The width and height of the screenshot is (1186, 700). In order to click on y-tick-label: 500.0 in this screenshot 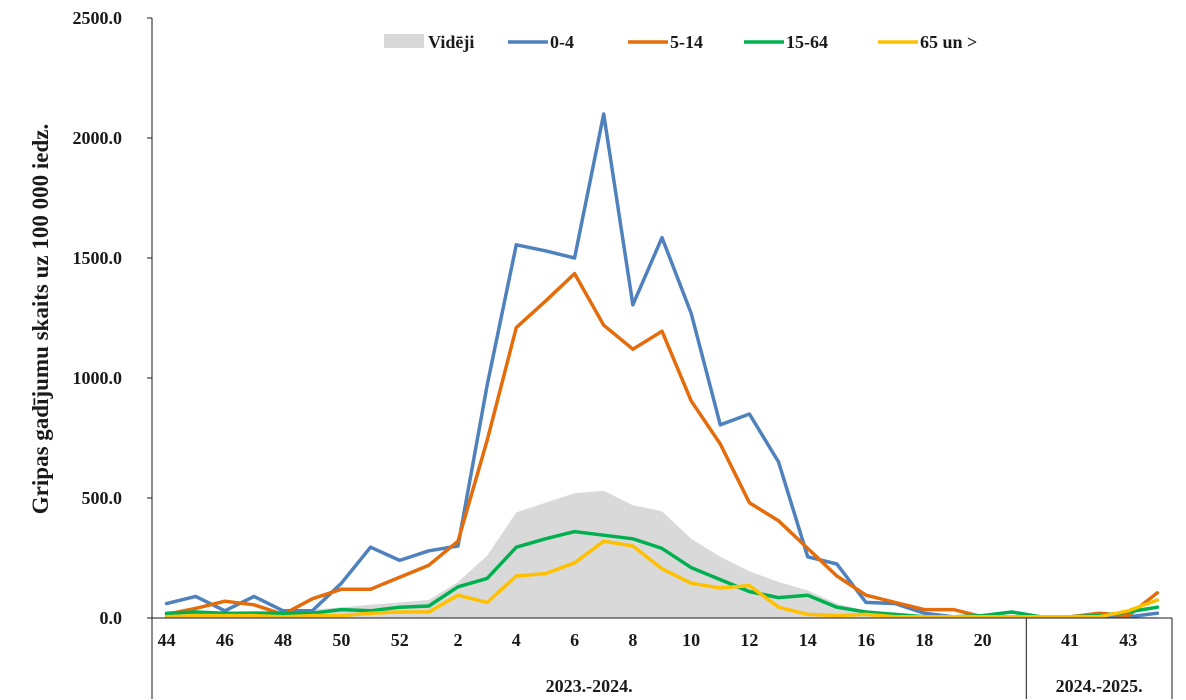, I will do `click(102, 498)`.